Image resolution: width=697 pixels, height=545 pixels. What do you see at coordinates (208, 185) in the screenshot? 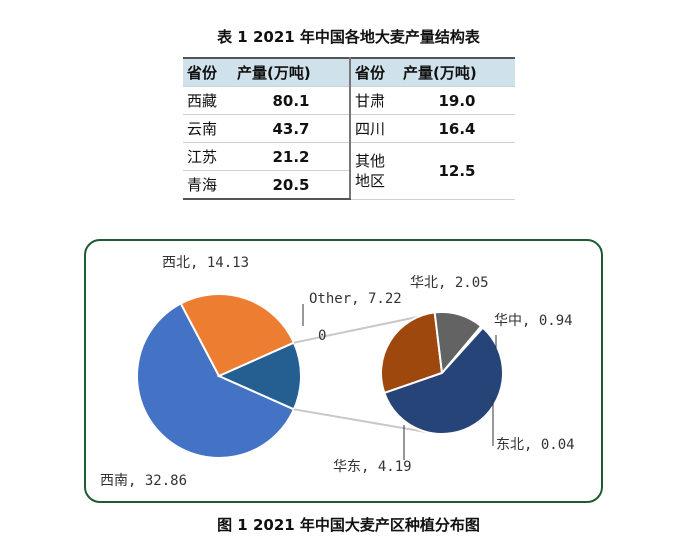
I see `province-cell: 青海` at bounding box center [208, 185].